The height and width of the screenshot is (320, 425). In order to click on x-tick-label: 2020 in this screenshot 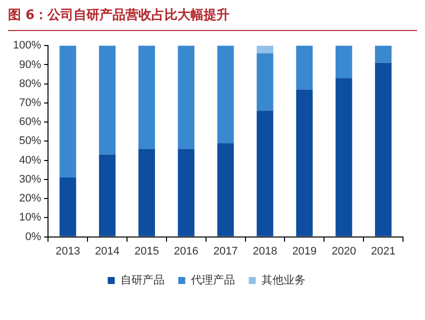, I will do `click(344, 251)`.